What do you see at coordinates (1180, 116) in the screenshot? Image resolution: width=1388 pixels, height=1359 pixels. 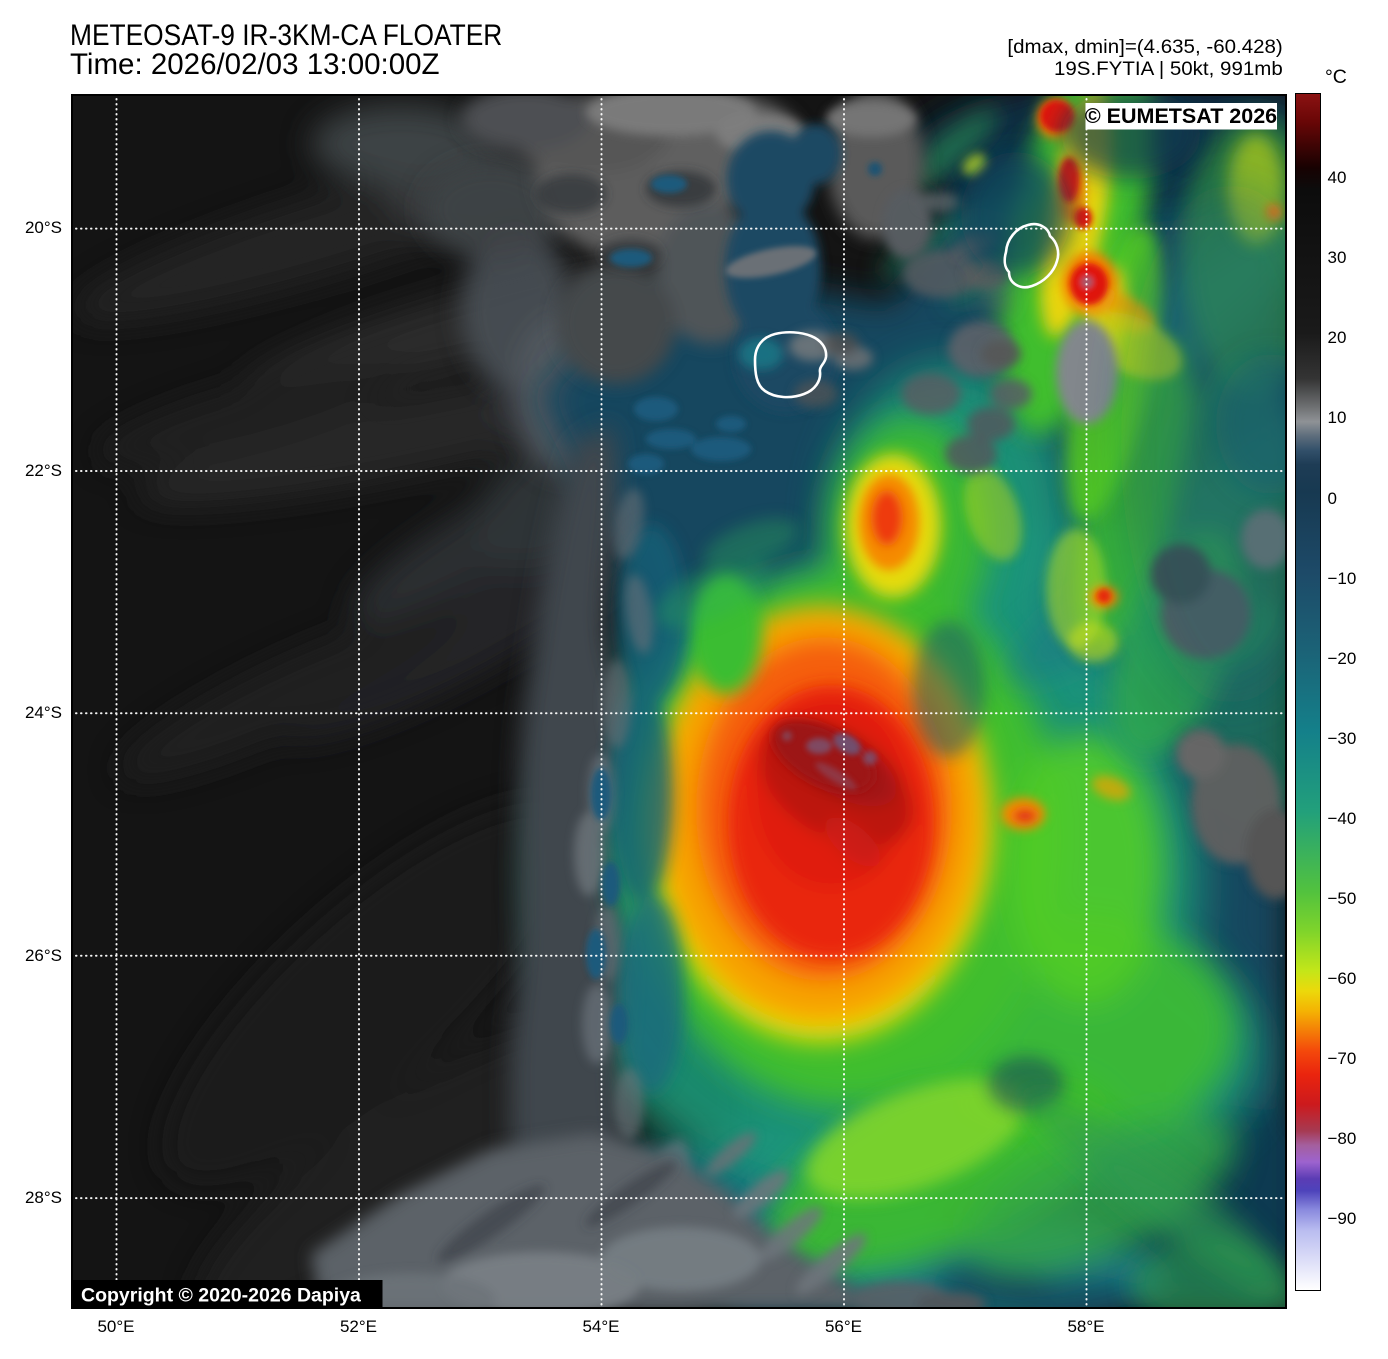 I see `svg-text: © EUMETSAT 2026` at bounding box center [1180, 116].